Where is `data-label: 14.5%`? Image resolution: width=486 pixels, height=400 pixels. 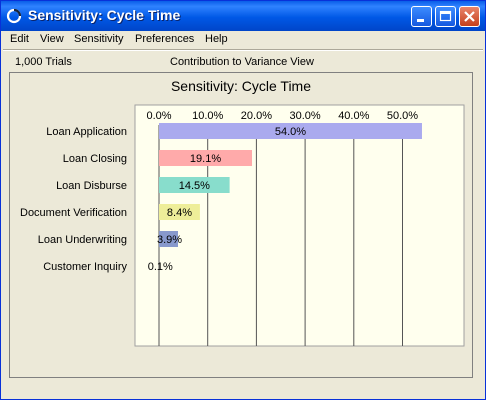 data-label: 14.5% is located at coordinates (194, 186).